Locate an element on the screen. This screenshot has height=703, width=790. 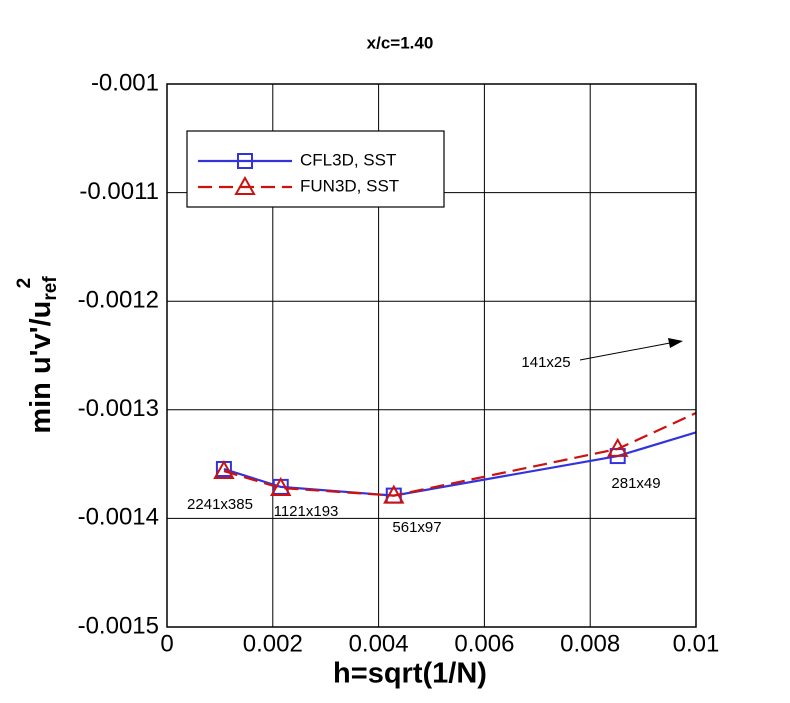
x-tick-label: 0.008 is located at coordinates (590, 643).